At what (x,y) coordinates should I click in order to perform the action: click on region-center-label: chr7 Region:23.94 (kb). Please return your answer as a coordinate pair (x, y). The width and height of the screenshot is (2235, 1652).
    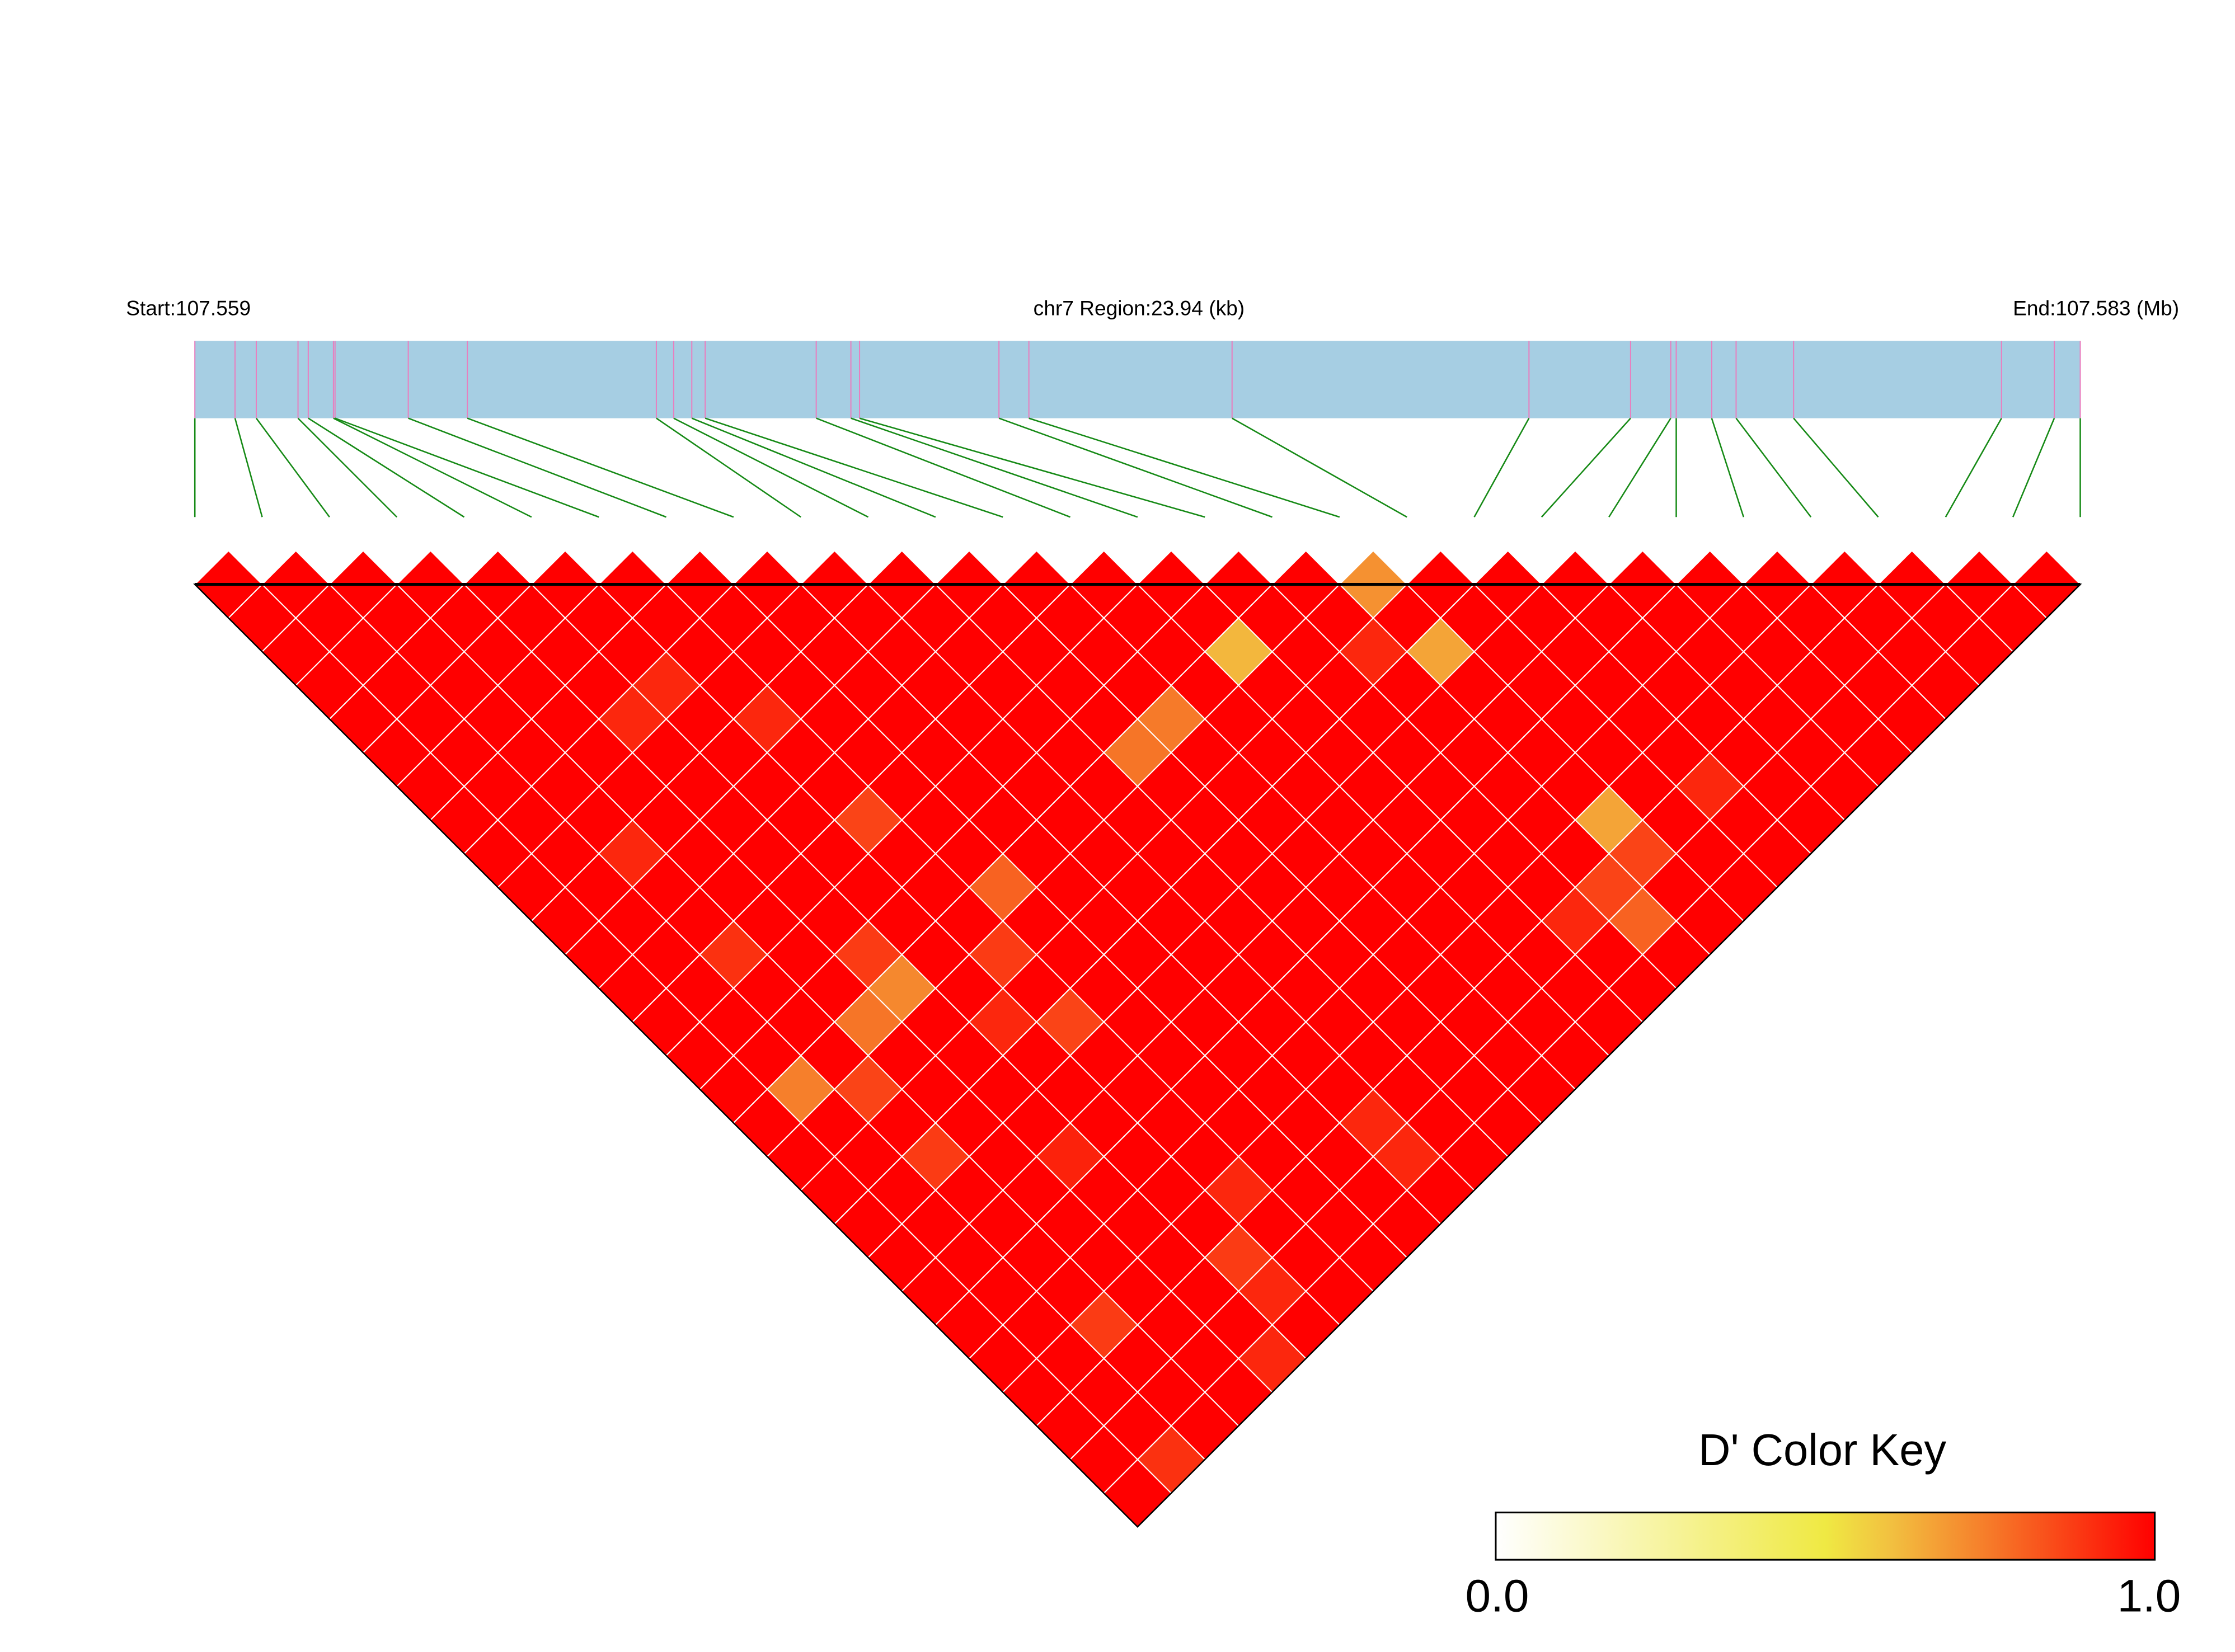
    Looking at the image, I should click on (1139, 308).